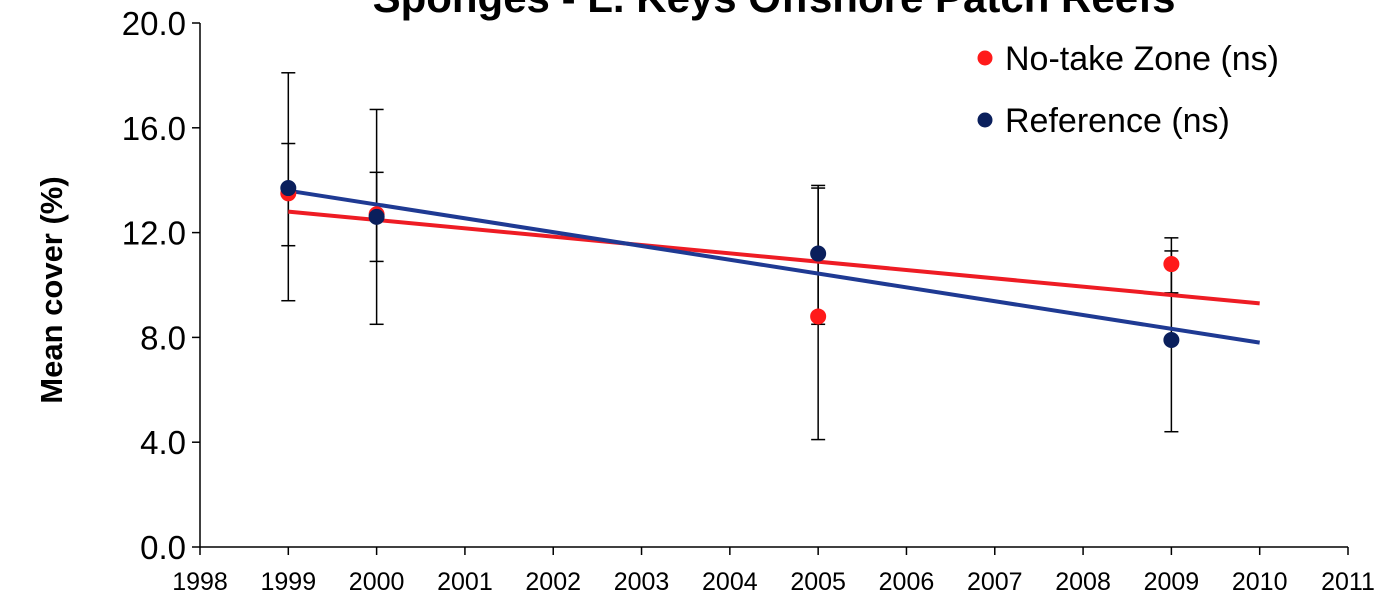 This screenshot has height=613, width=1388. I want to click on legend-label-0: No-take Zone (ns), so click(1142, 59).